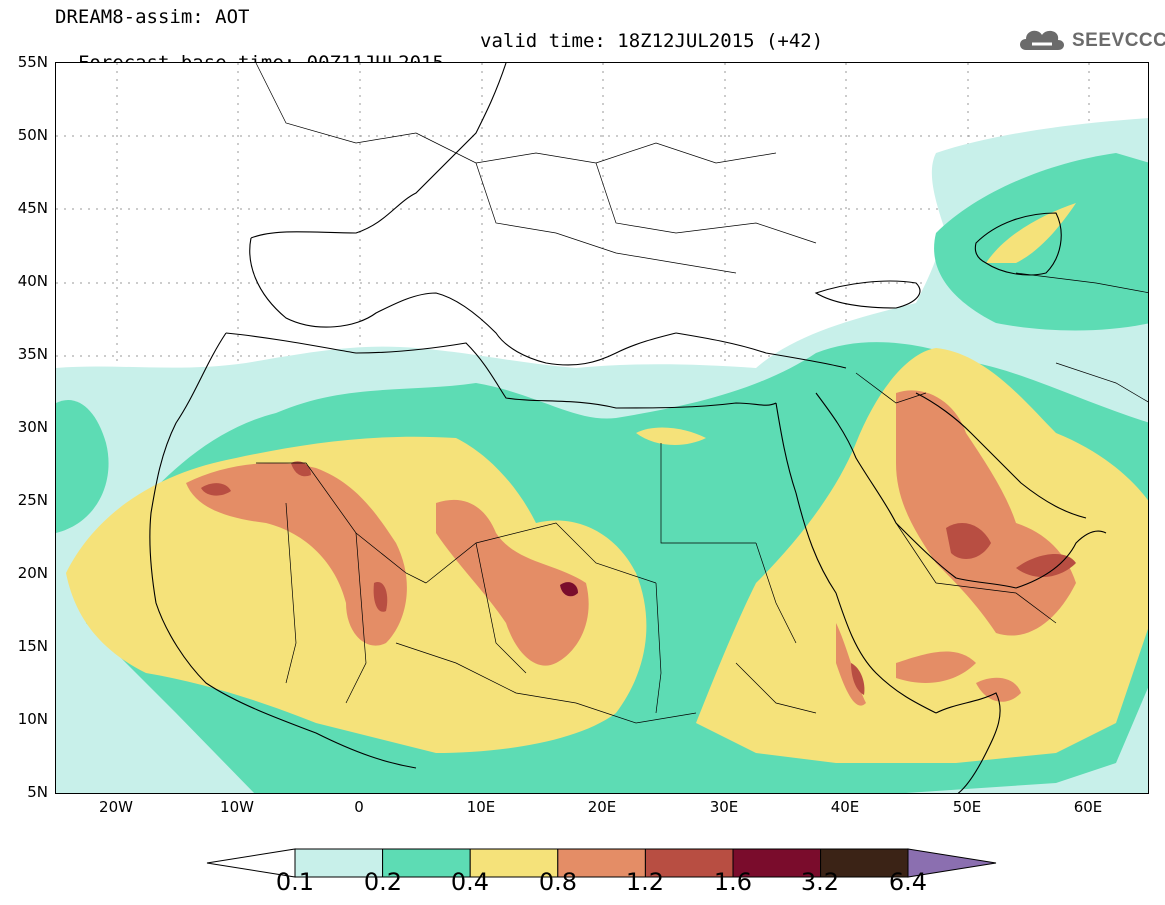 This screenshot has width=1165, height=905. Describe the element at coordinates (37, 792) in the screenshot. I see `lat-label-5n: 5N` at that location.